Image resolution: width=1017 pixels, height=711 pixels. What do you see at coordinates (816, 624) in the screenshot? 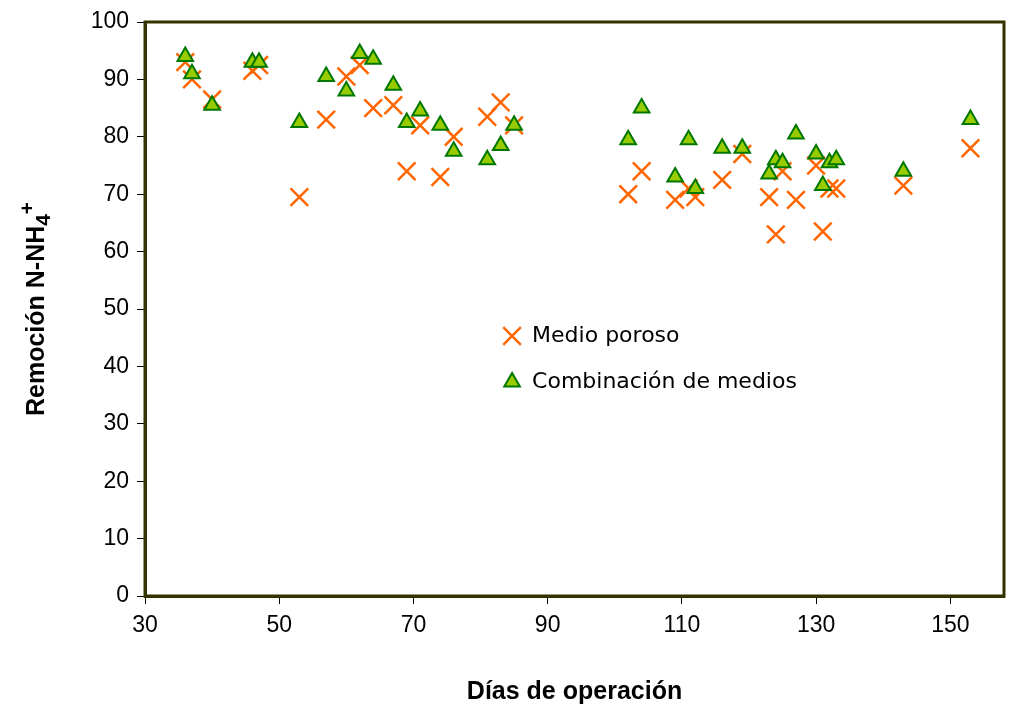
I see `x-tick-label: 130` at bounding box center [816, 624].